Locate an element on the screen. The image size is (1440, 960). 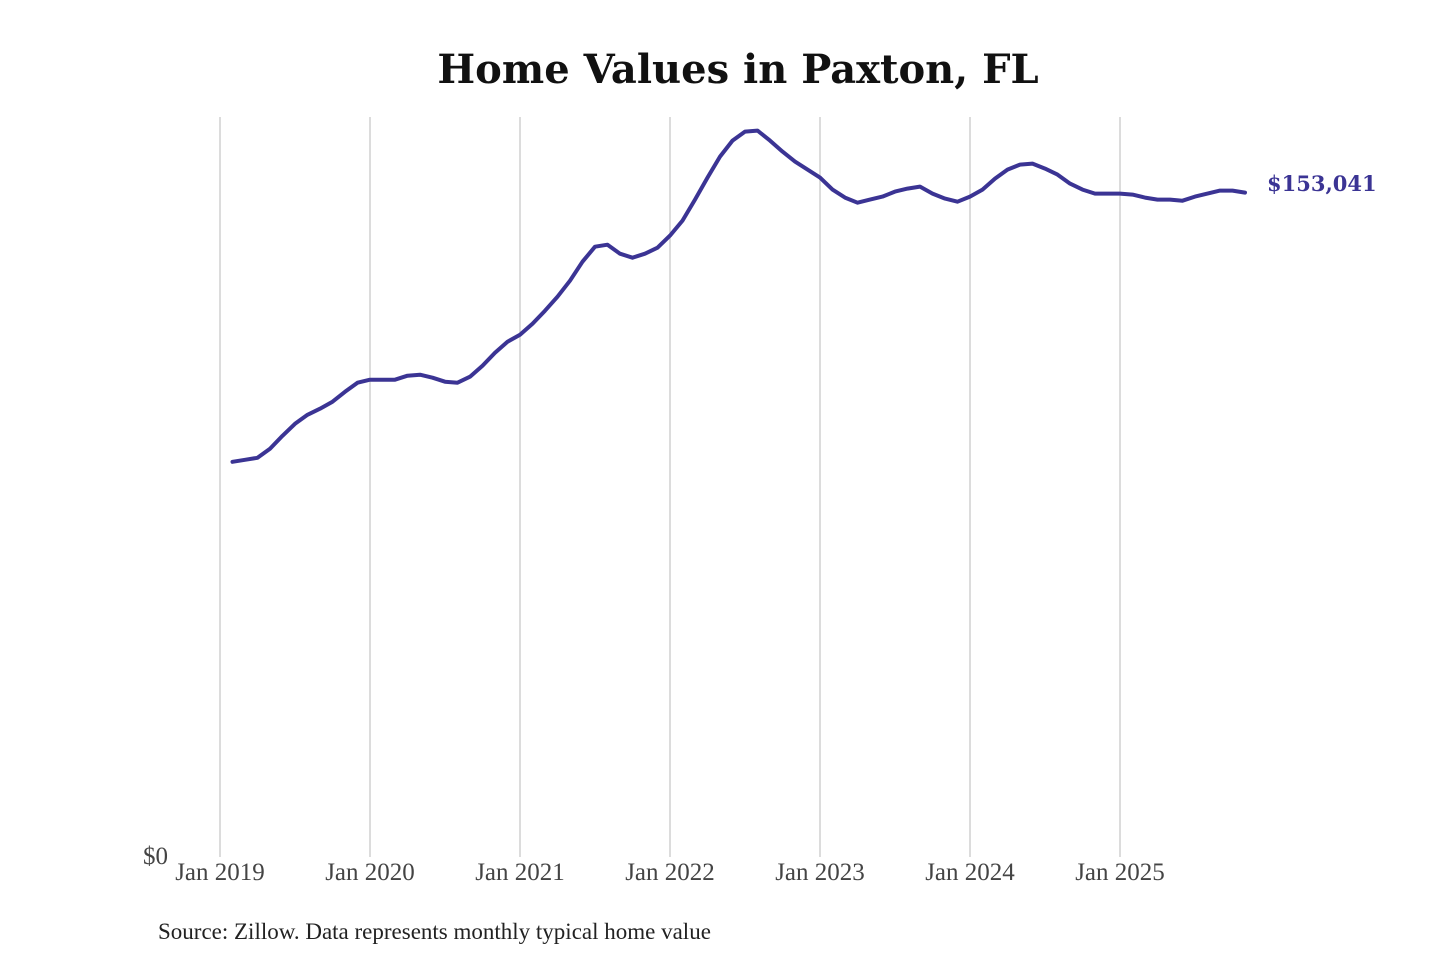
x-tick-label: Jan 2025 is located at coordinates (1120, 872).